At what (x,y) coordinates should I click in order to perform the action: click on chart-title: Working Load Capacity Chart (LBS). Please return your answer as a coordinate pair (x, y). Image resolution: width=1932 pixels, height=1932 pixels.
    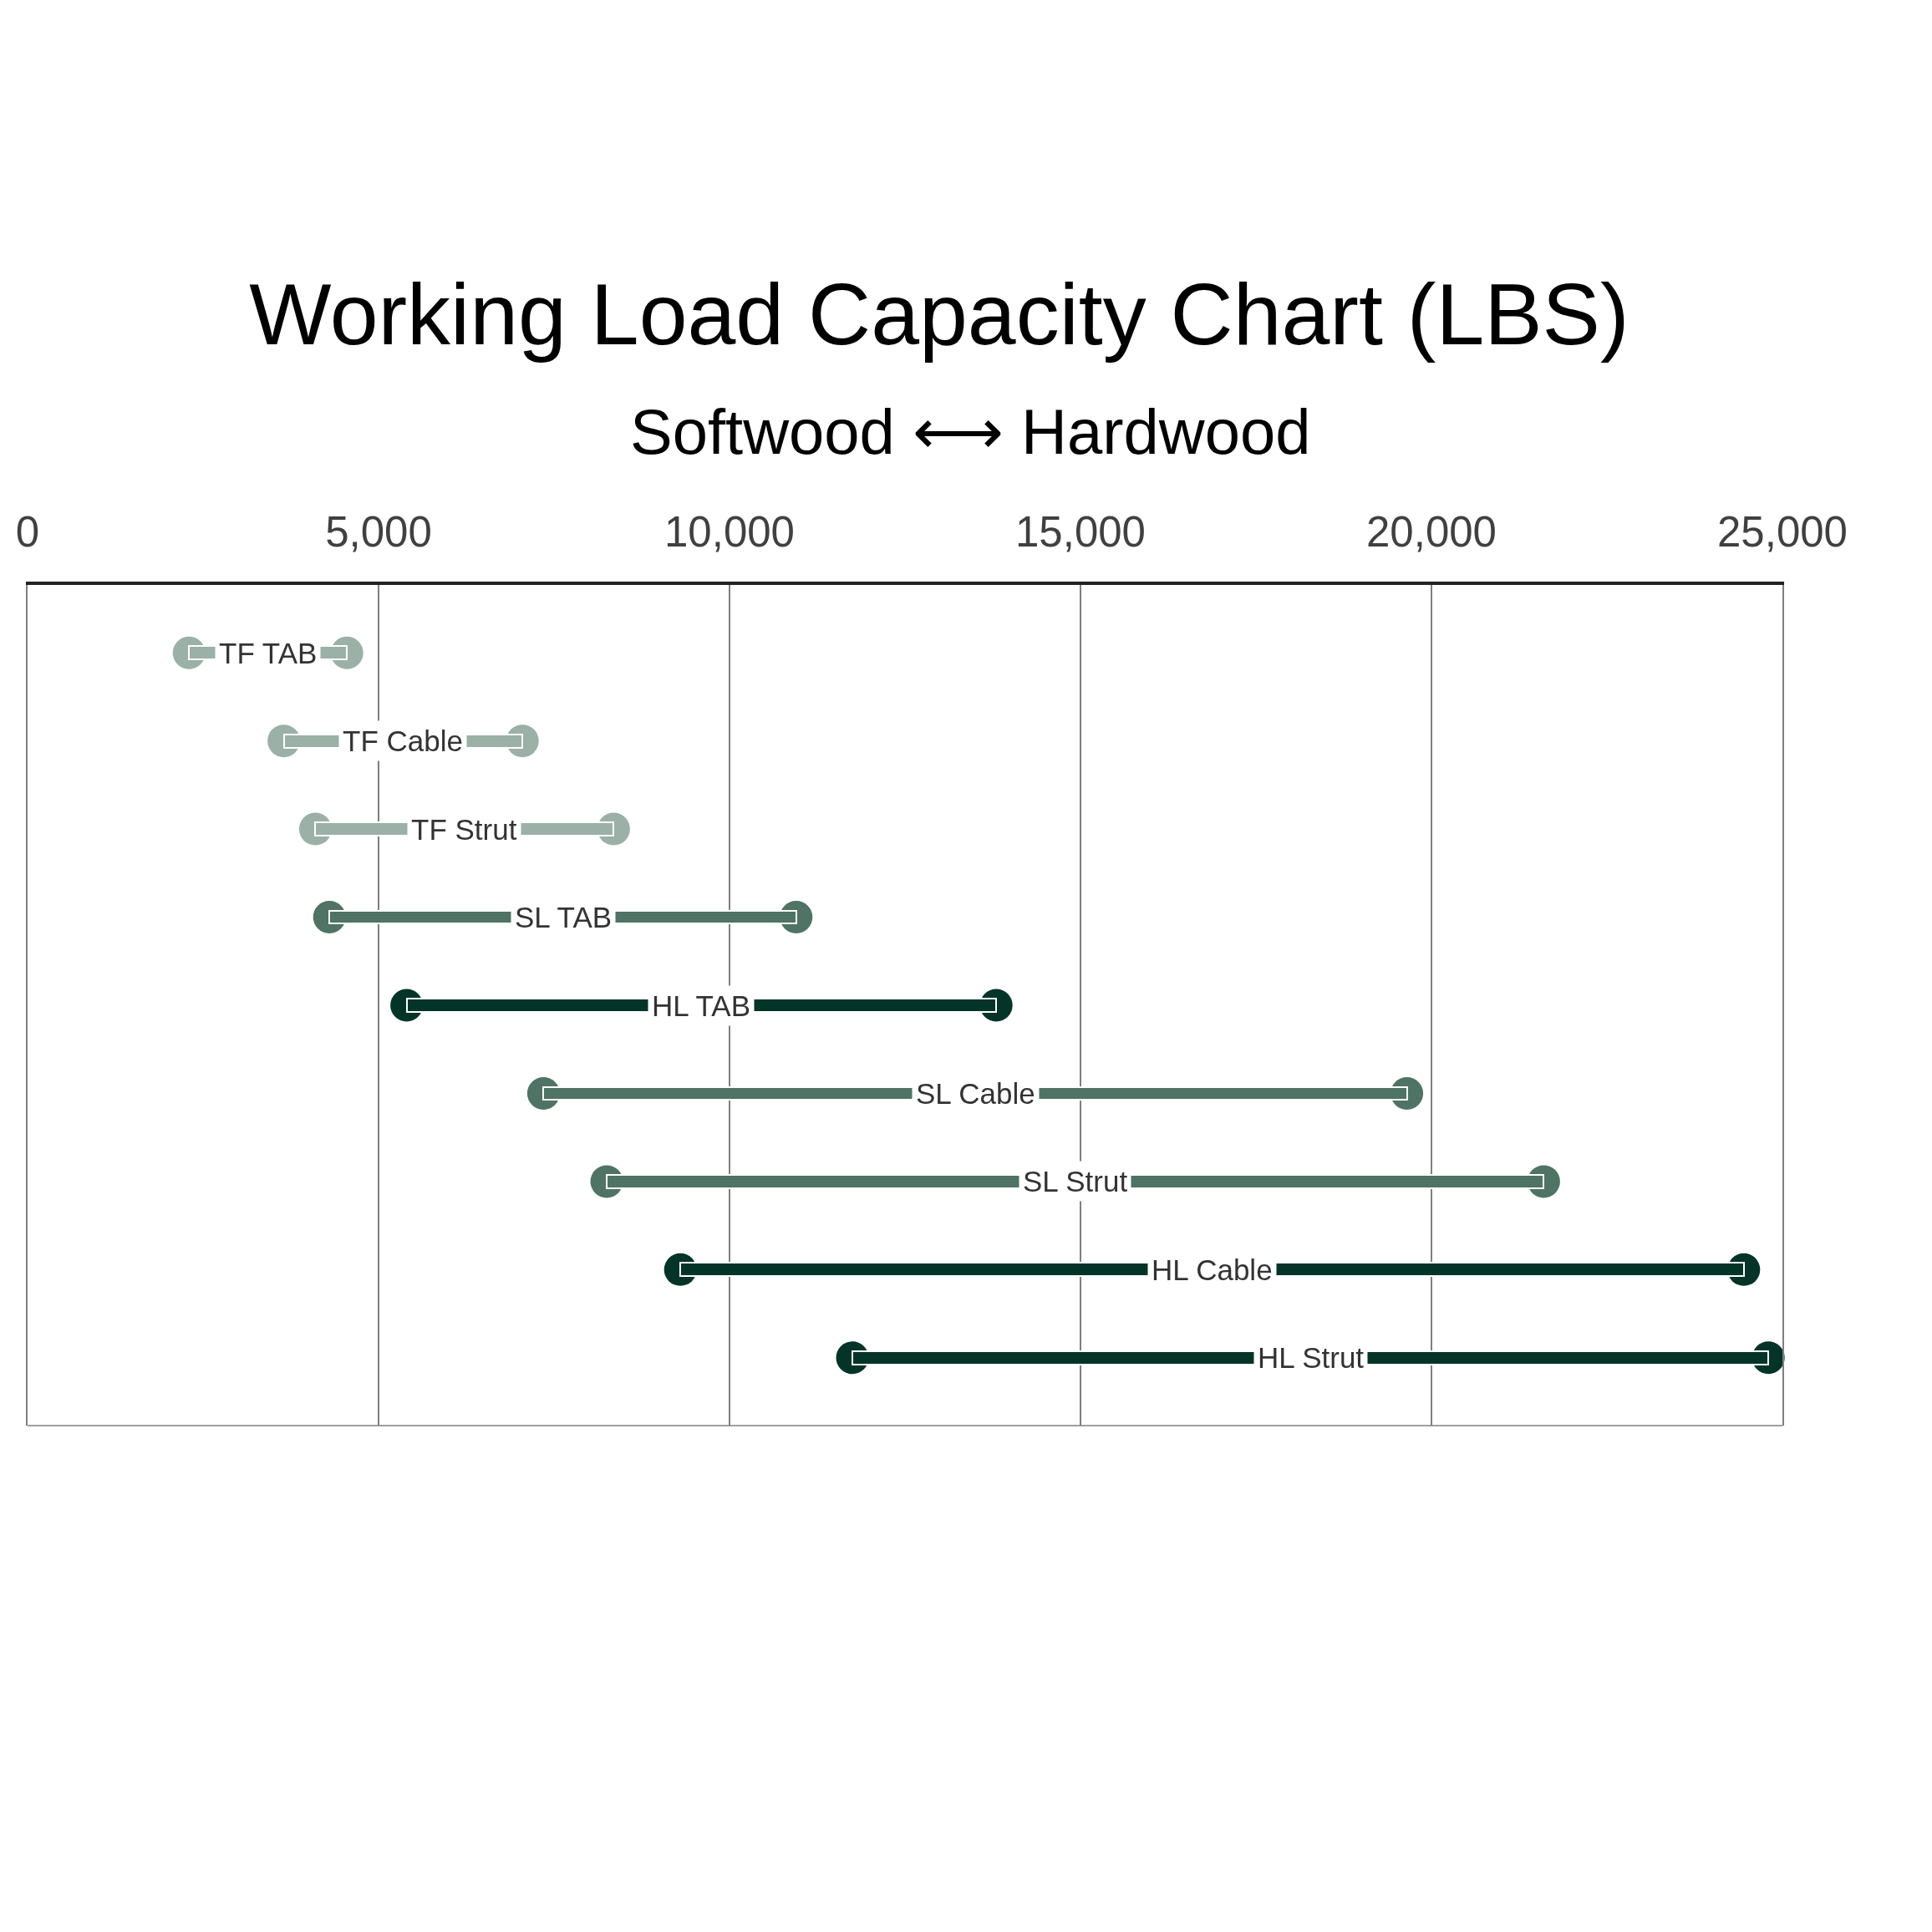
    Looking at the image, I should click on (939, 315).